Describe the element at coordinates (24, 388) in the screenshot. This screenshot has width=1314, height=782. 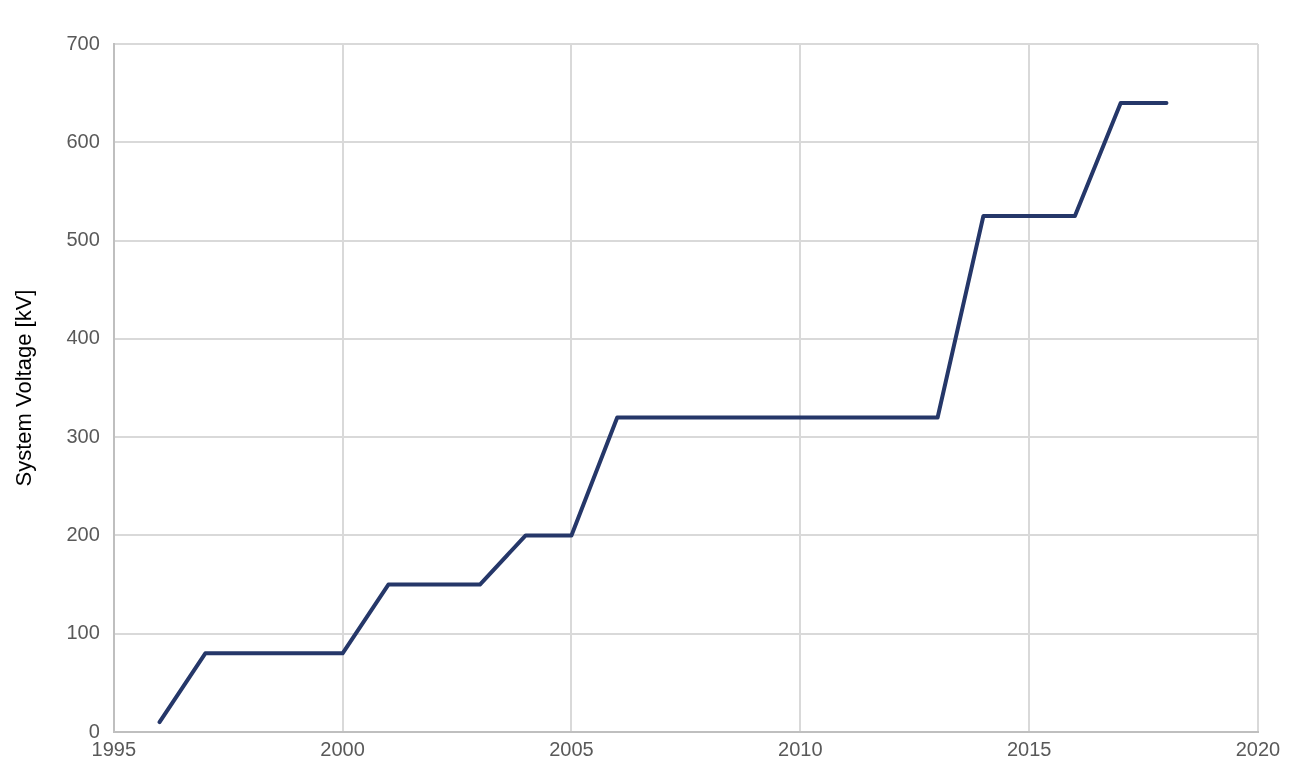
I see `y-axis-title: System Voltage [kV]` at that location.